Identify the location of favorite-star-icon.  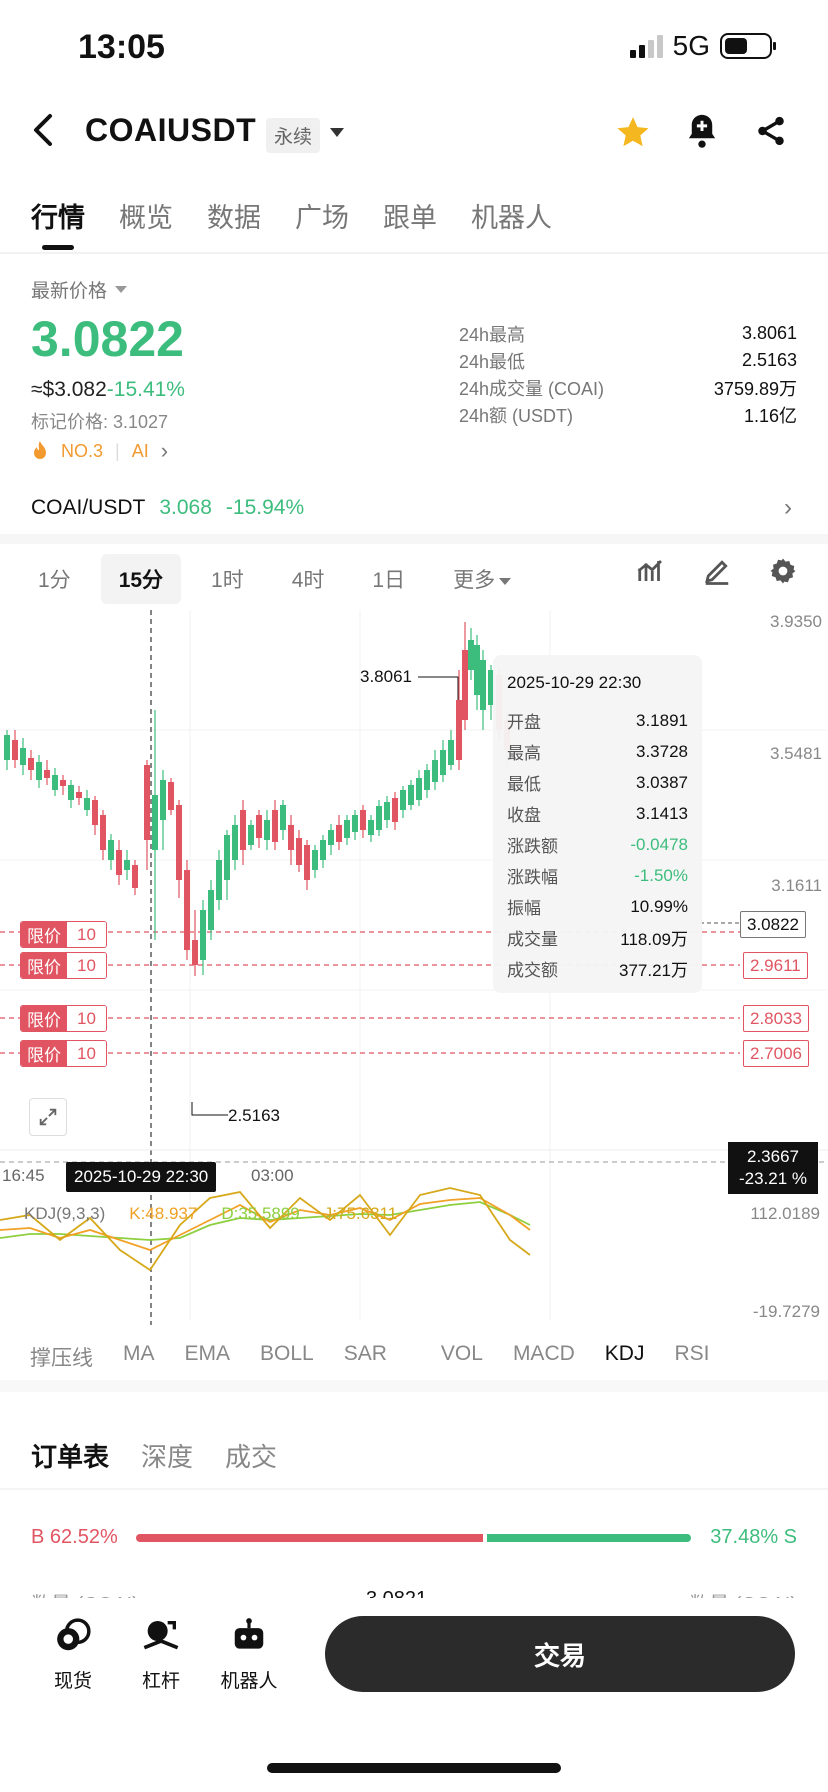
(633, 135).